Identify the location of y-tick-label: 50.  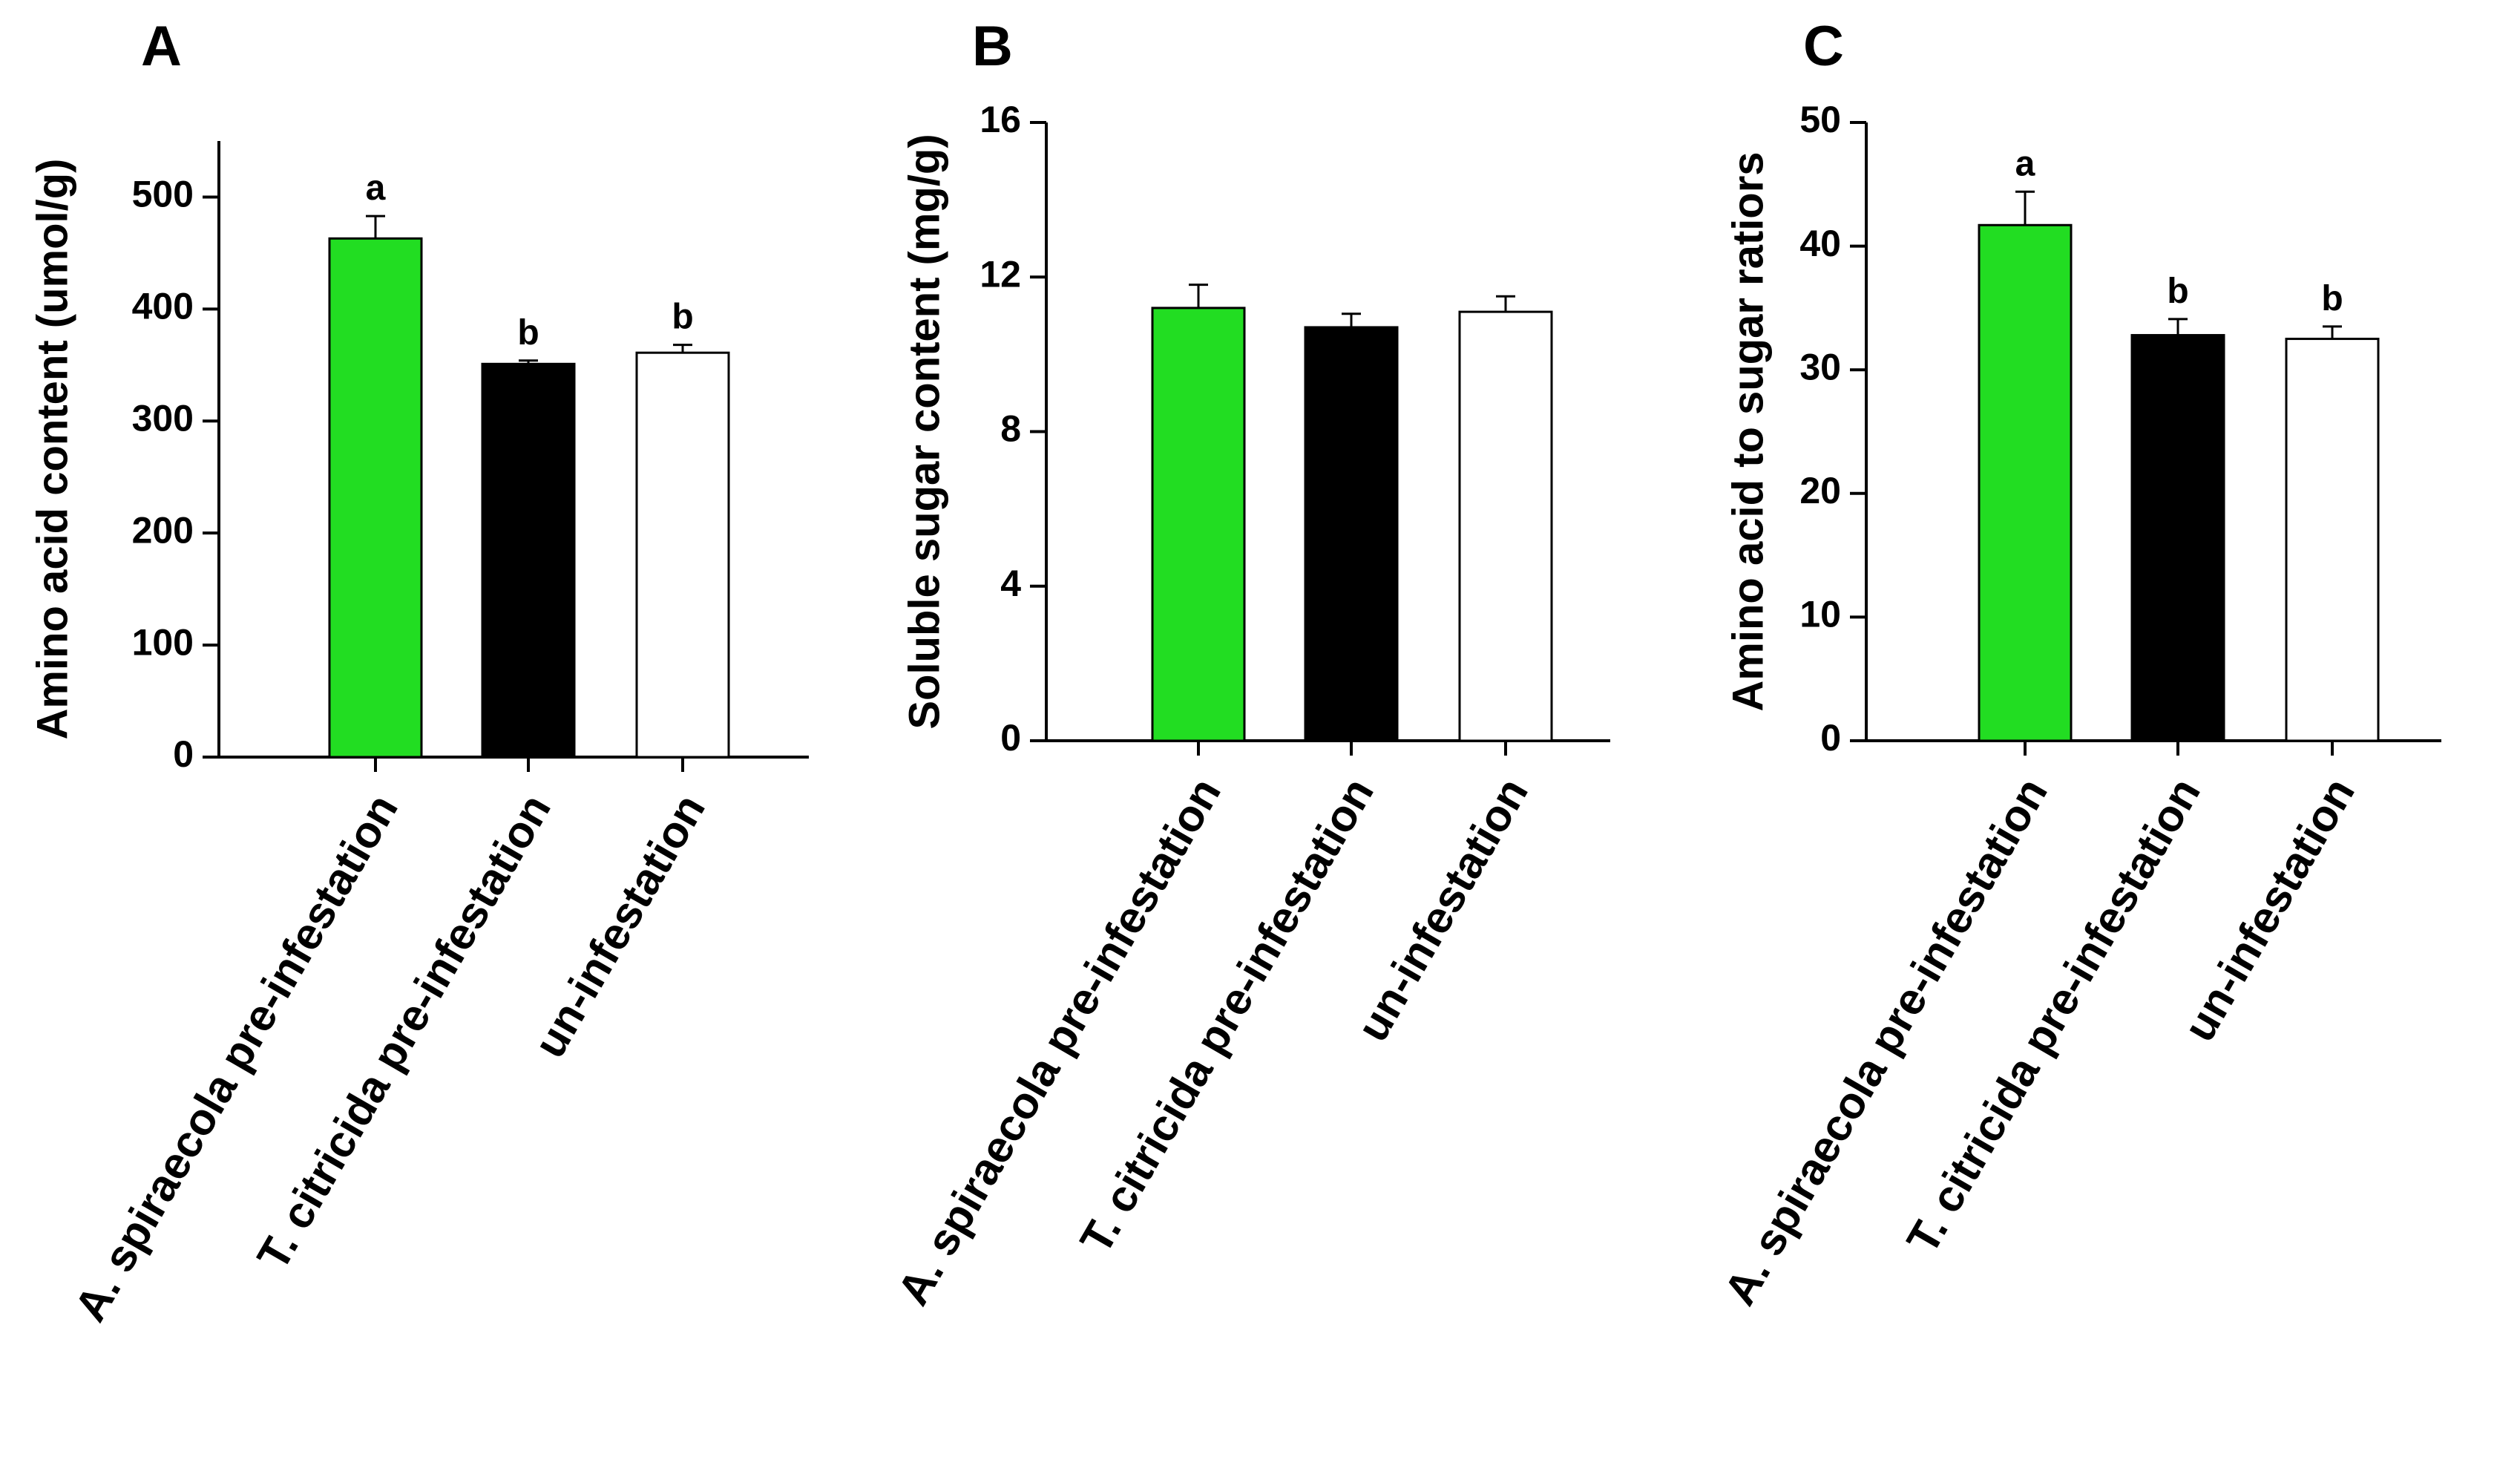
(1820, 119).